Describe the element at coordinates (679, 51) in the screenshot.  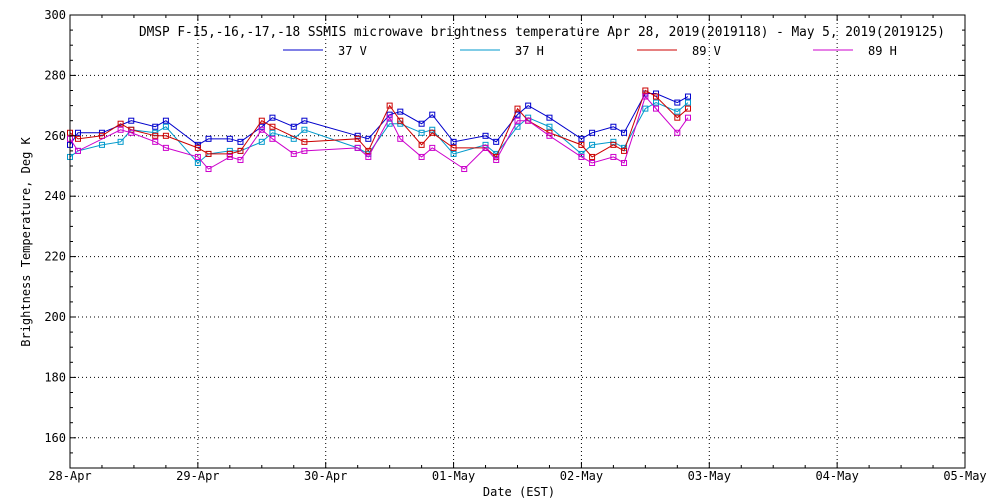
I see `legend-item: 89 V` at that location.